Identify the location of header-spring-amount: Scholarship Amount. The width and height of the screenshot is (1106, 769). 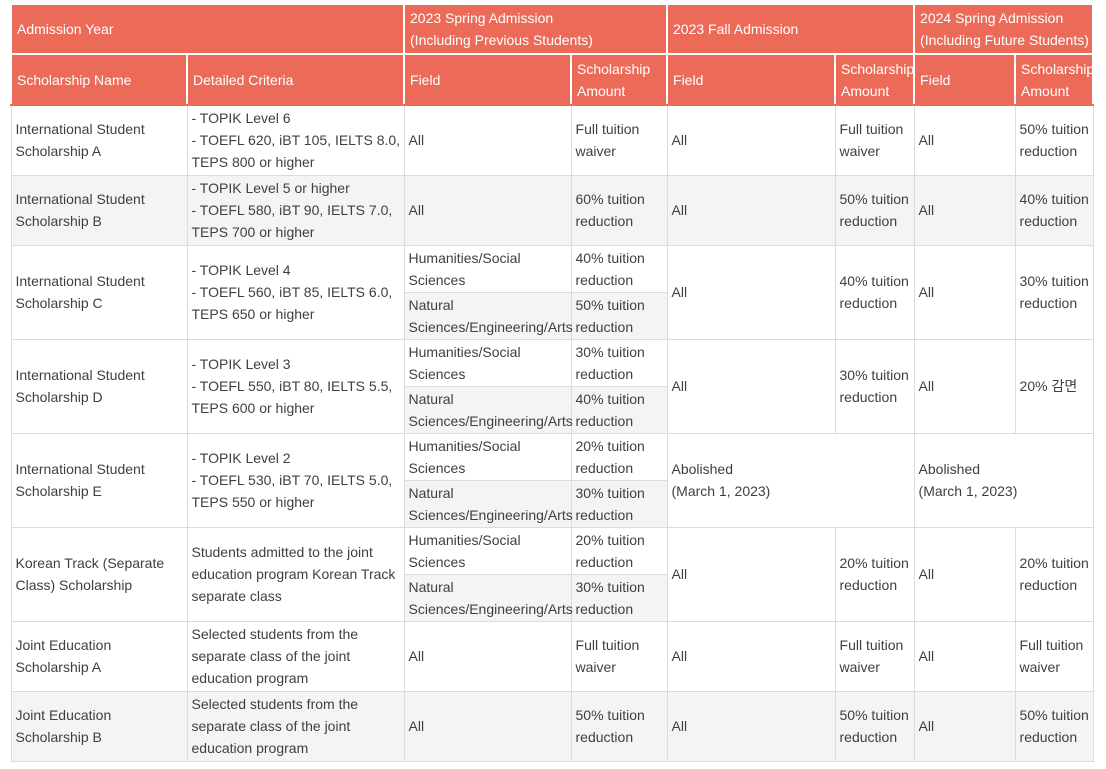
(619, 79).